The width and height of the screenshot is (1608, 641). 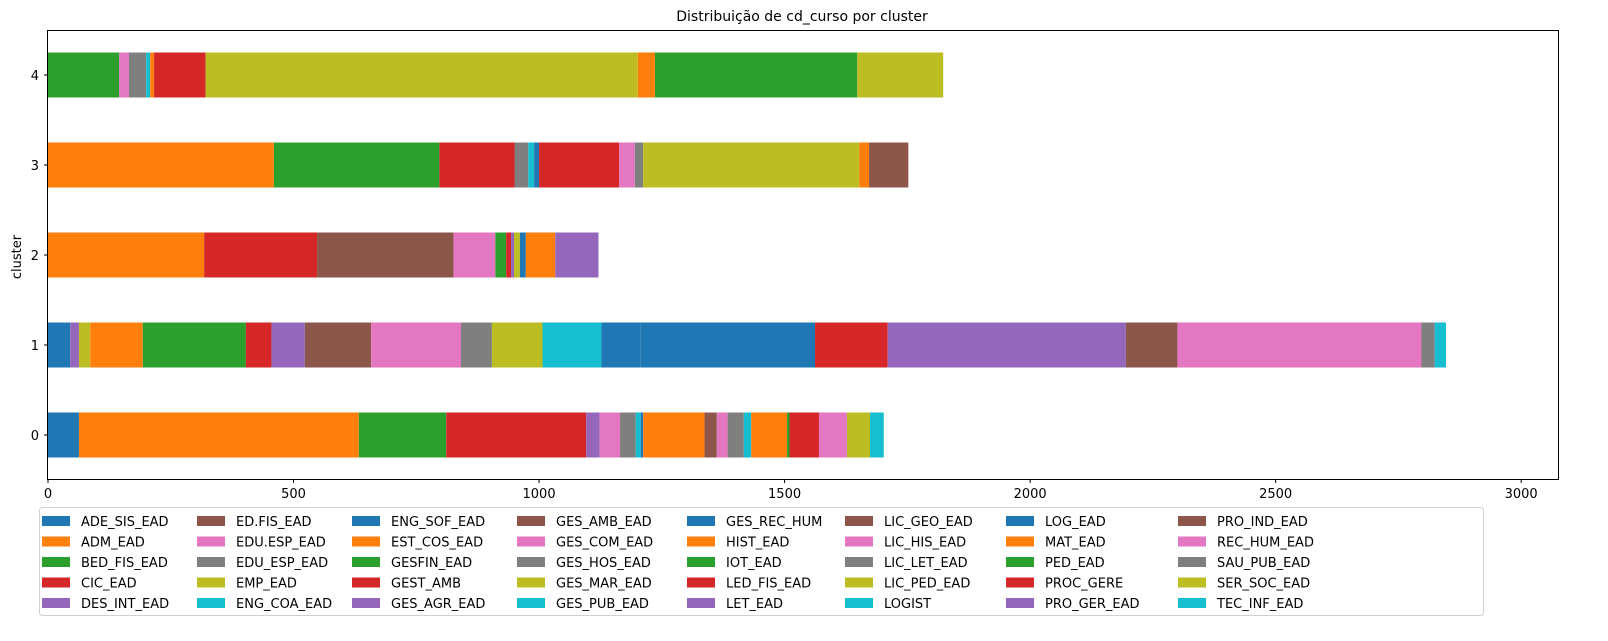 What do you see at coordinates (477, 165) in the screenshot?
I see `bar-cluster-3-gest-amb` at bounding box center [477, 165].